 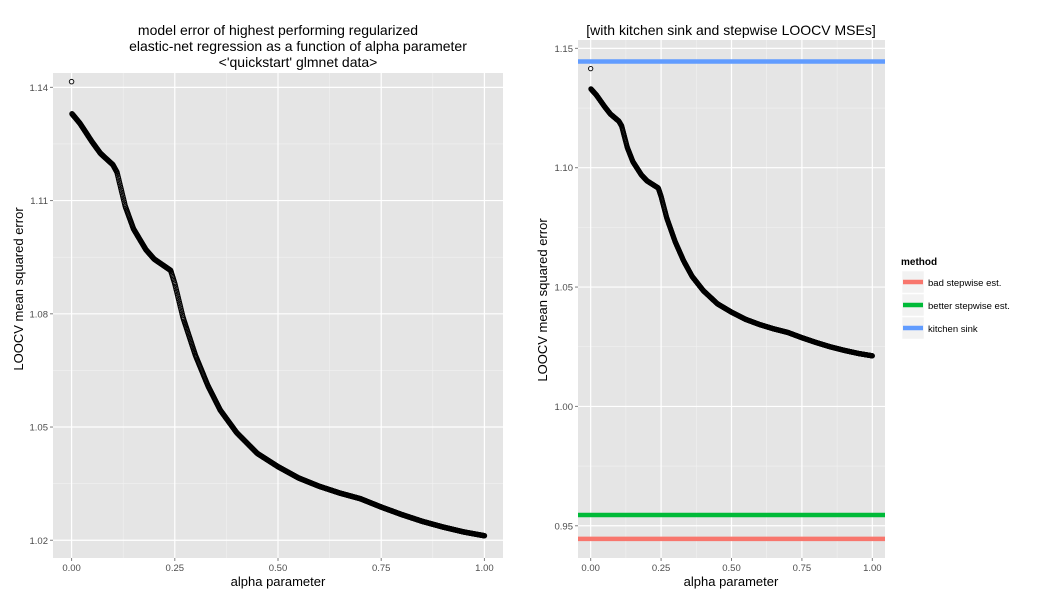 I want to click on y-tick-label: 1.00, so click(x=564, y=407).